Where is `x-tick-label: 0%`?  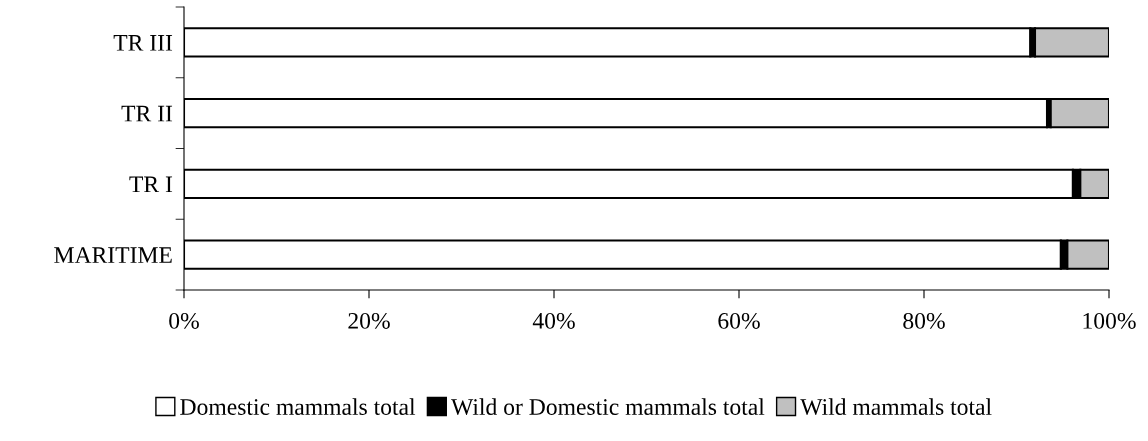
x-tick-label: 0% is located at coordinates (184, 320).